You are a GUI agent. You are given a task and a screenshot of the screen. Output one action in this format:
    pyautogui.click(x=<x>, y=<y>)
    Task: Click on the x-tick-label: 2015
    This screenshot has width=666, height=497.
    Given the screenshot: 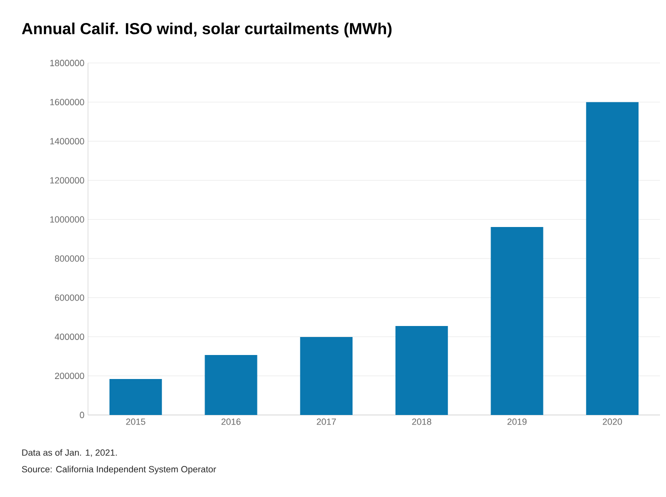 What is the action you would take?
    pyautogui.click(x=136, y=421)
    